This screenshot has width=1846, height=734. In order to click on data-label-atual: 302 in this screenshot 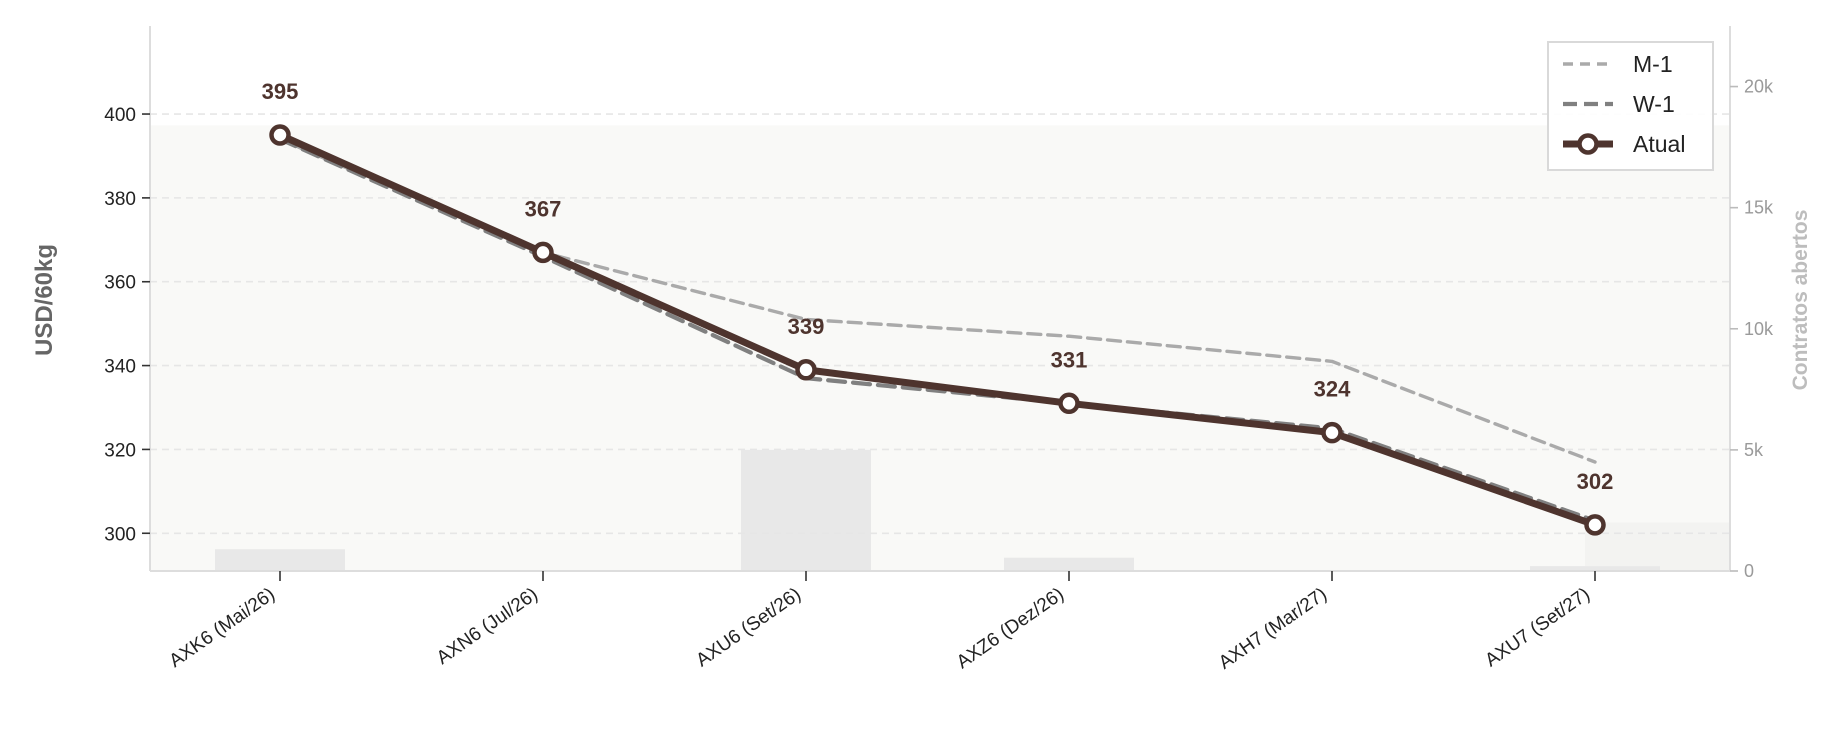, I will do `click(1595, 481)`.